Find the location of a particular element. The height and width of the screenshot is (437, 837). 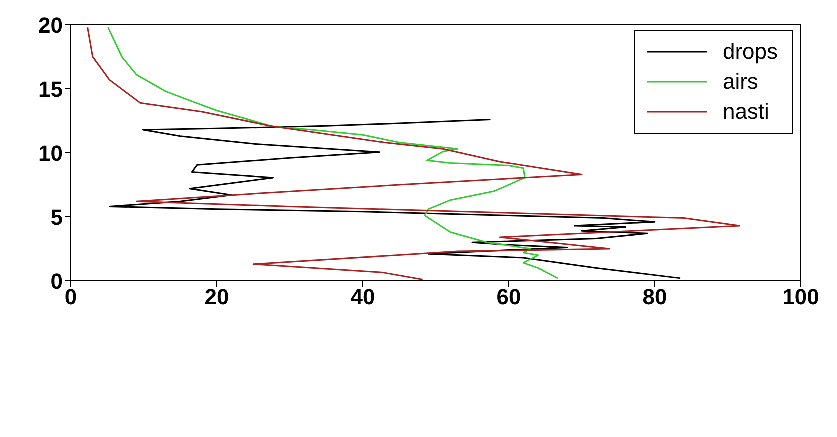

y-tick-label: 10 is located at coordinates (50, 153).